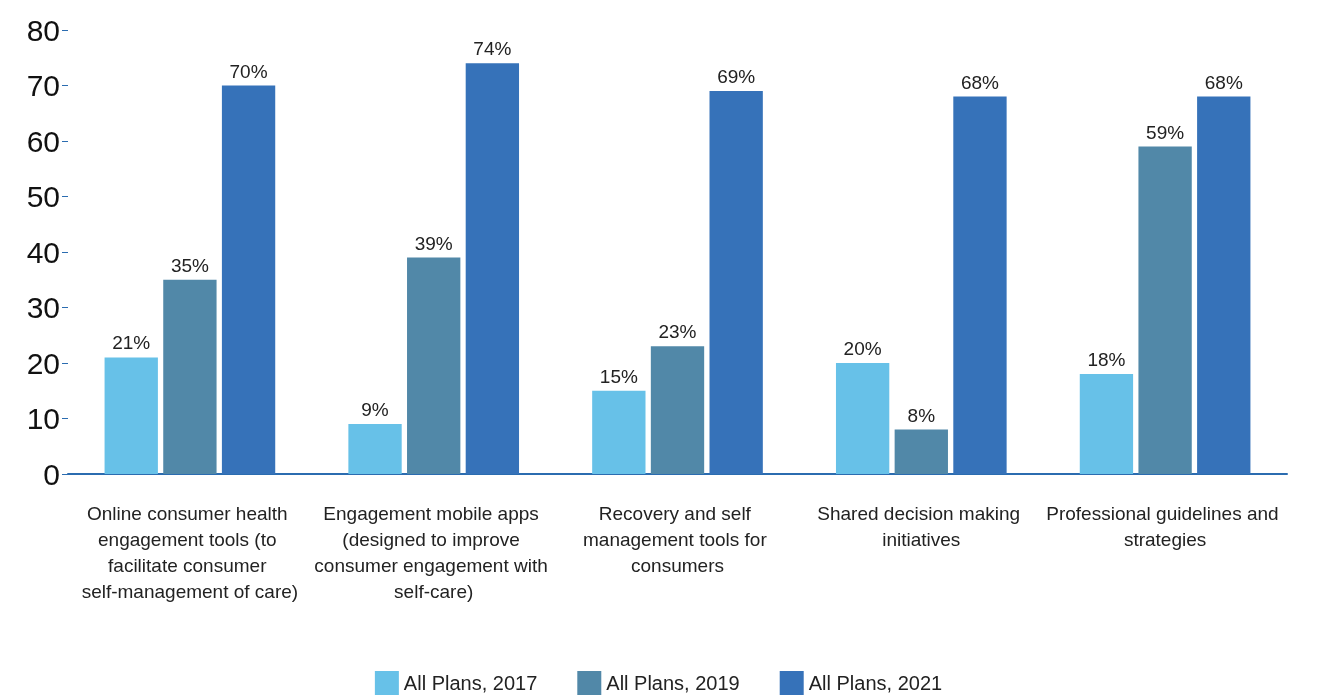  Describe the element at coordinates (51, 474) in the screenshot. I see `y-tick-label: 0` at that location.